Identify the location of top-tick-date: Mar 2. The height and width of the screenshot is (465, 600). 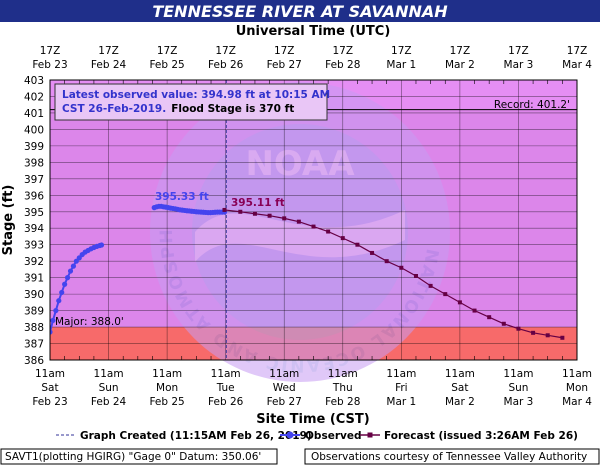
(460, 65).